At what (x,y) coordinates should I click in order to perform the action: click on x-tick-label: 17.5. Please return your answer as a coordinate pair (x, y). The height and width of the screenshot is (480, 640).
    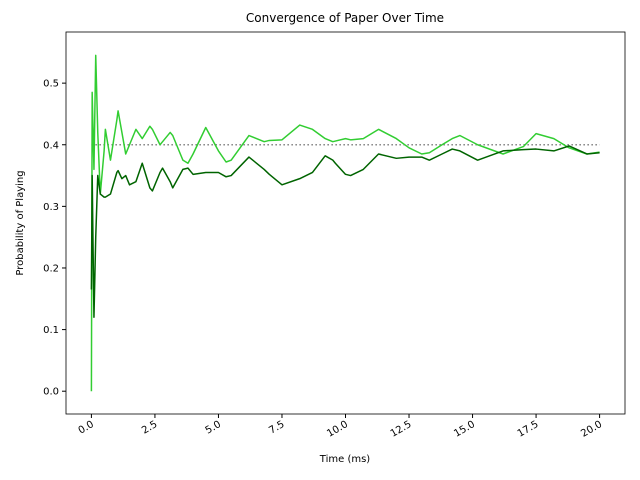
    Looking at the image, I should click on (528, 429).